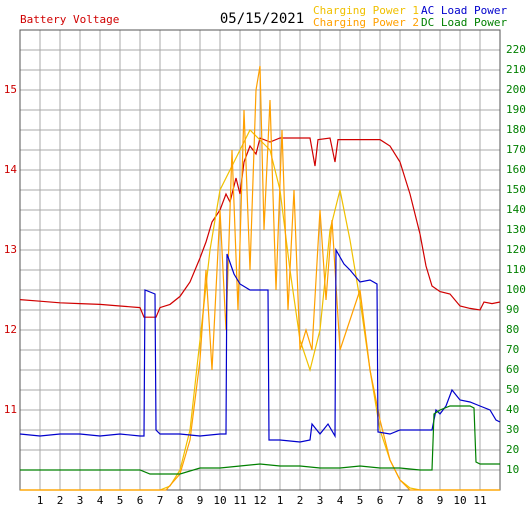  Describe the element at coordinates (516, 189) in the screenshot. I see `y2-tick-label: 150` at that location.